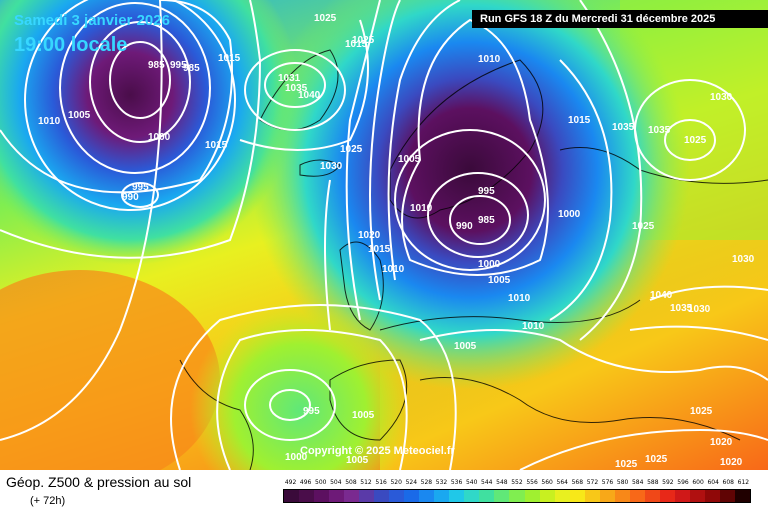 The width and height of the screenshot is (768, 512). What do you see at coordinates (456, 482) in the screenshot?
I see `scale-label: 536` at bounding box center [456, 482].